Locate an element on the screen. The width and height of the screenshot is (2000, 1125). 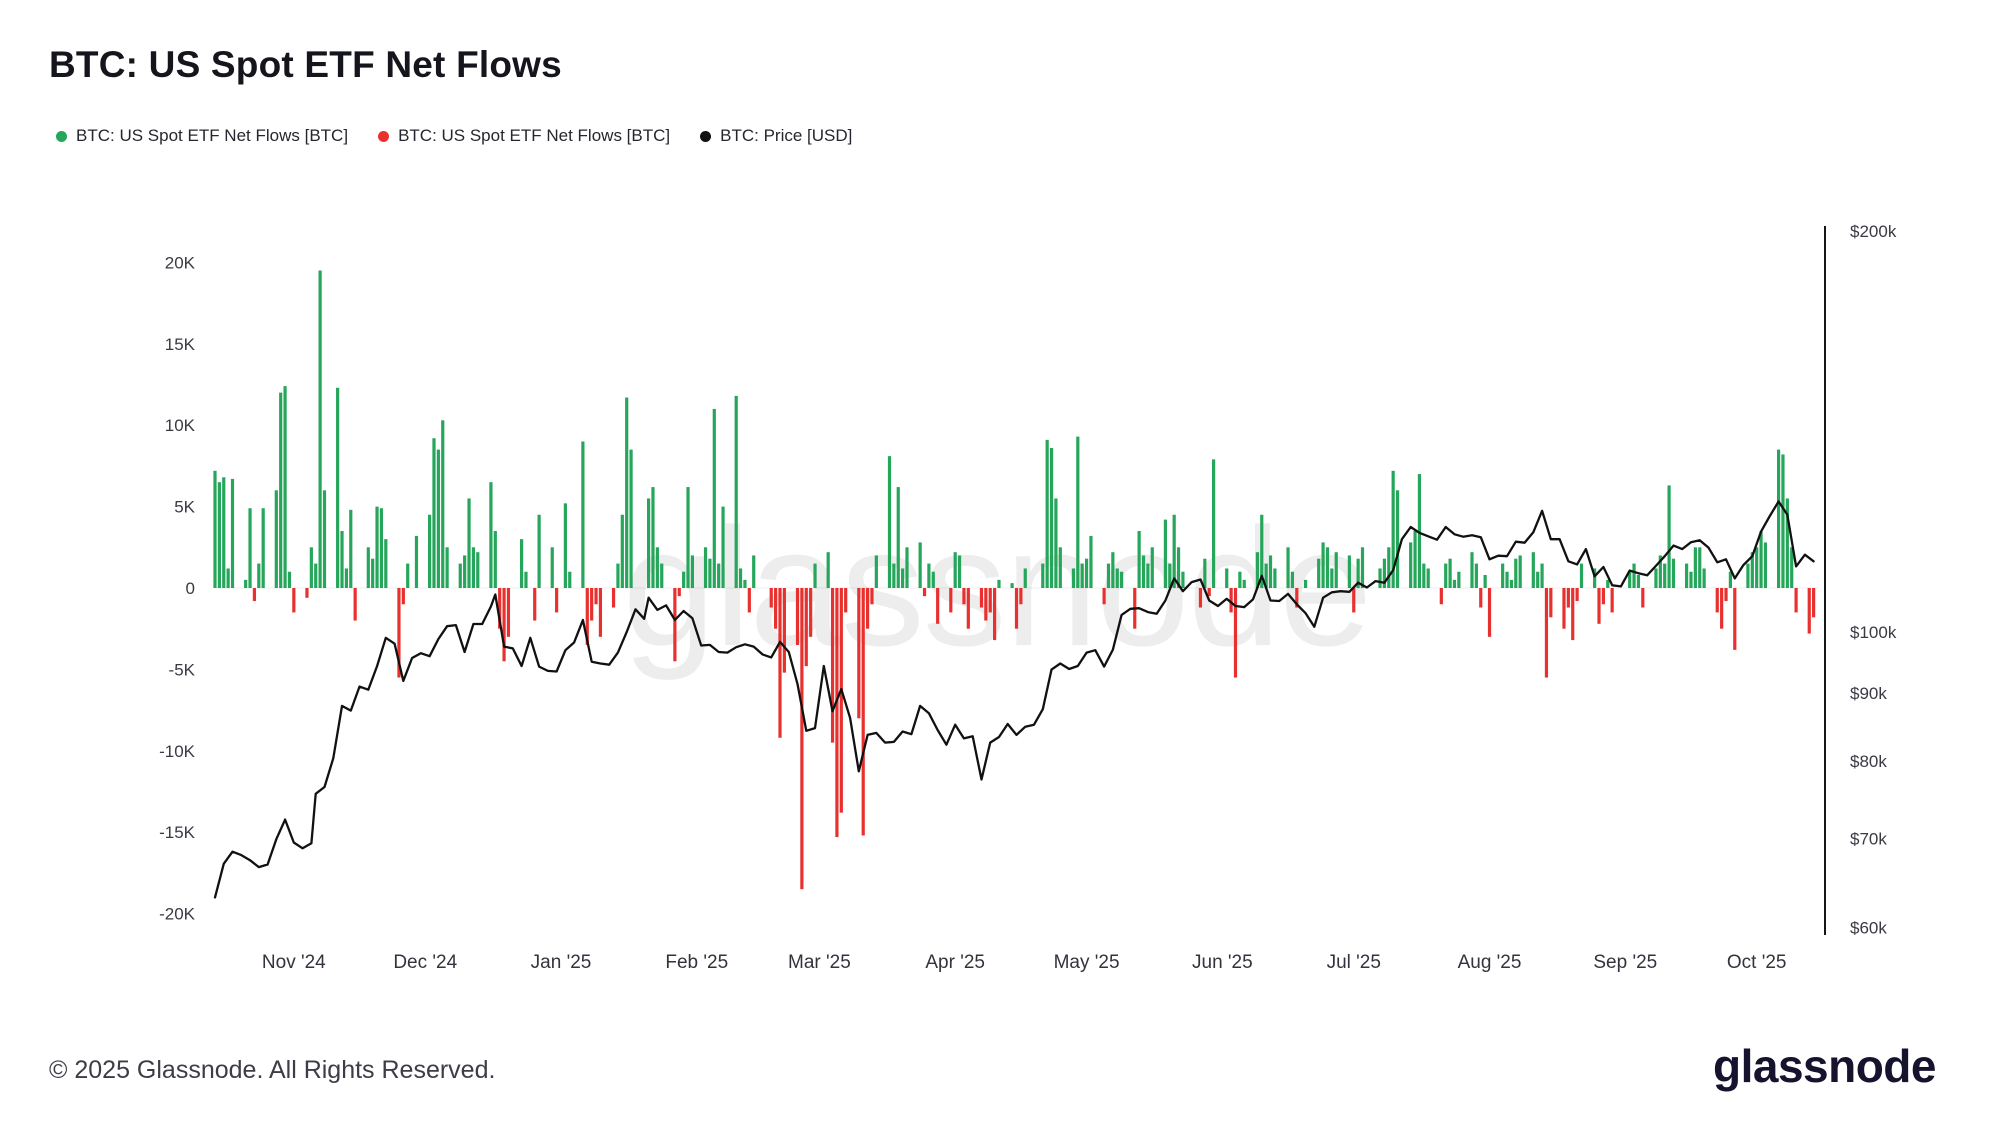
right-axis-tick: $90k is located at coordinates (1868, 693).